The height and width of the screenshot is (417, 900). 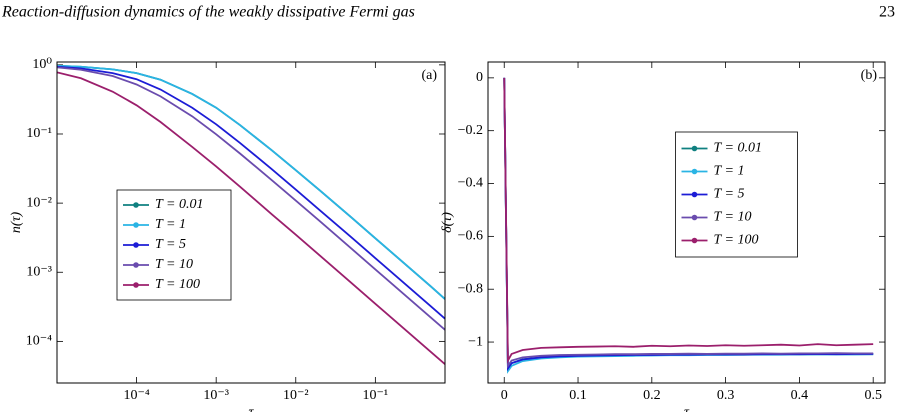 I want to click on x-tick-label: 10⁻², so click(x=296, y=395).